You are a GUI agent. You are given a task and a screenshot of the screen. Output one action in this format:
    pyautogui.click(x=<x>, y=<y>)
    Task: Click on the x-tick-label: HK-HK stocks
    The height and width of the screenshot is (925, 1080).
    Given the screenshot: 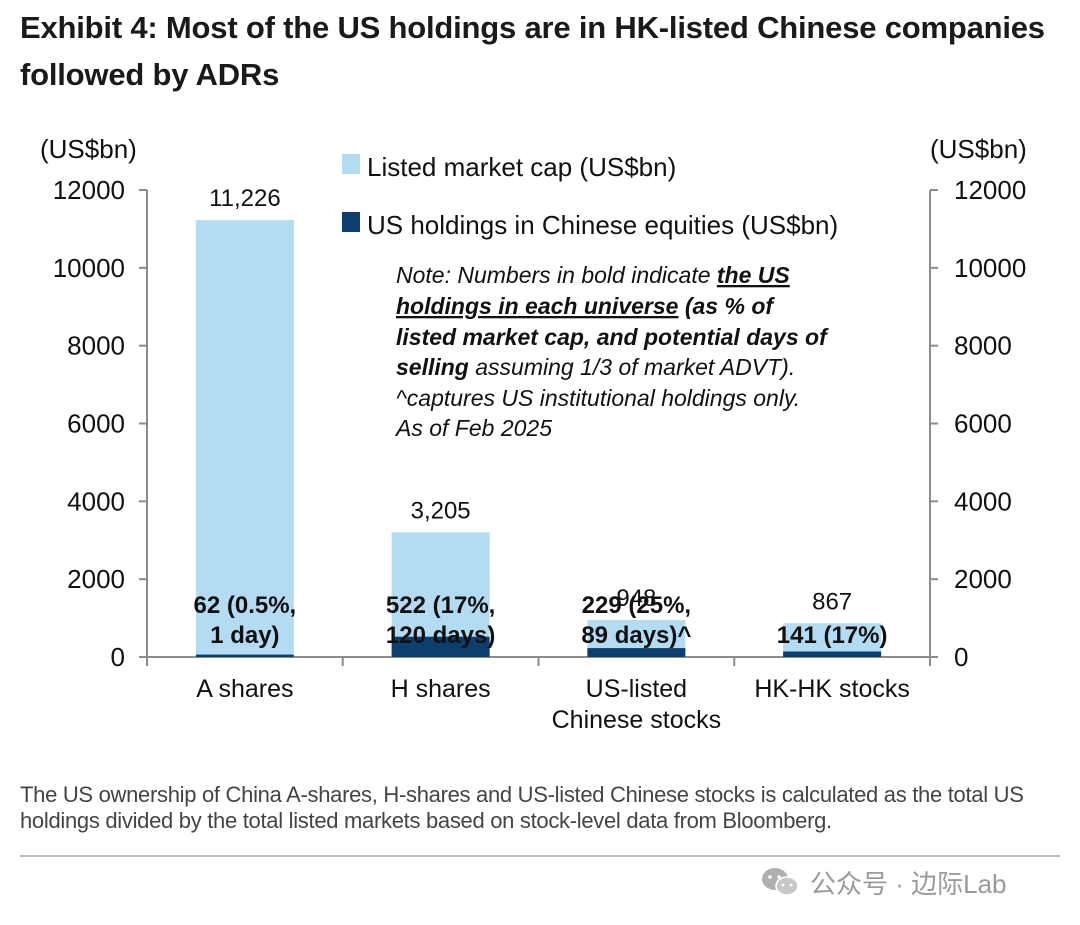 What is the action you would take?
    pyautogui.click(x=832, y=689)
    